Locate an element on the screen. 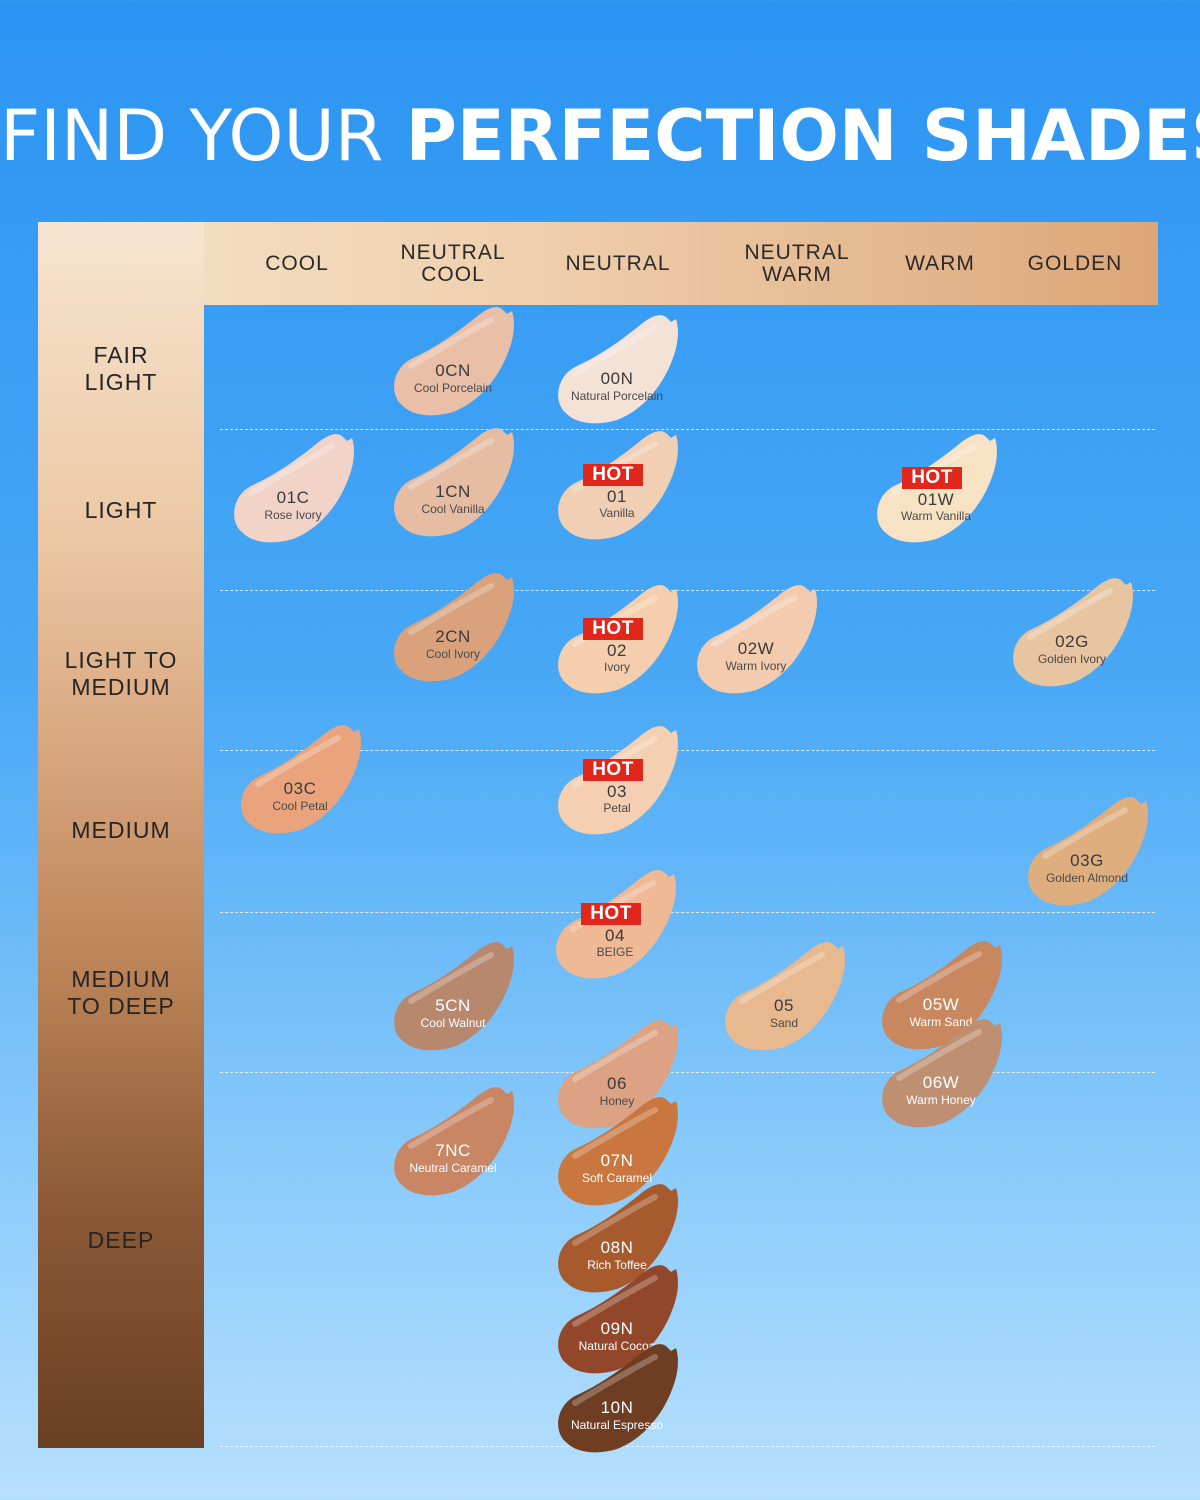 This screenshot has height=1500, width=1200. shade-name: Neutral Caramel is located at coordinates (453, 1168).